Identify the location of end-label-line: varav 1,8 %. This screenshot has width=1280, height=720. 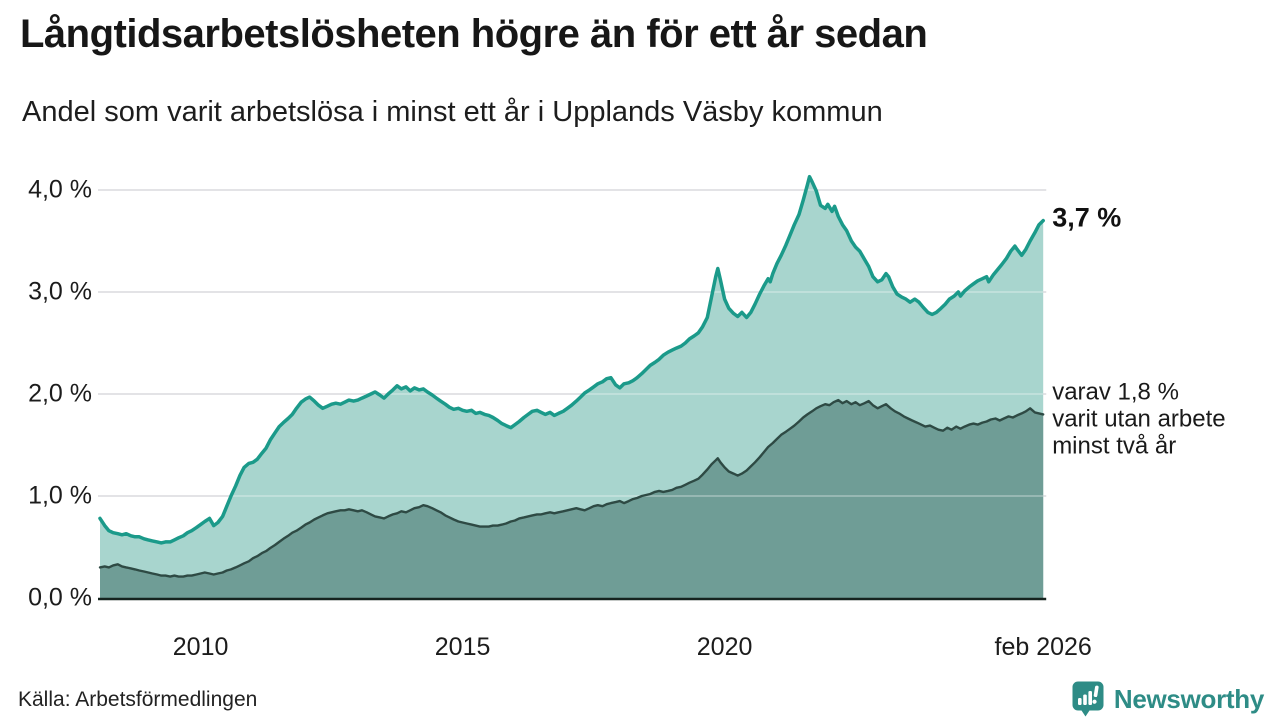
(1115, 392).